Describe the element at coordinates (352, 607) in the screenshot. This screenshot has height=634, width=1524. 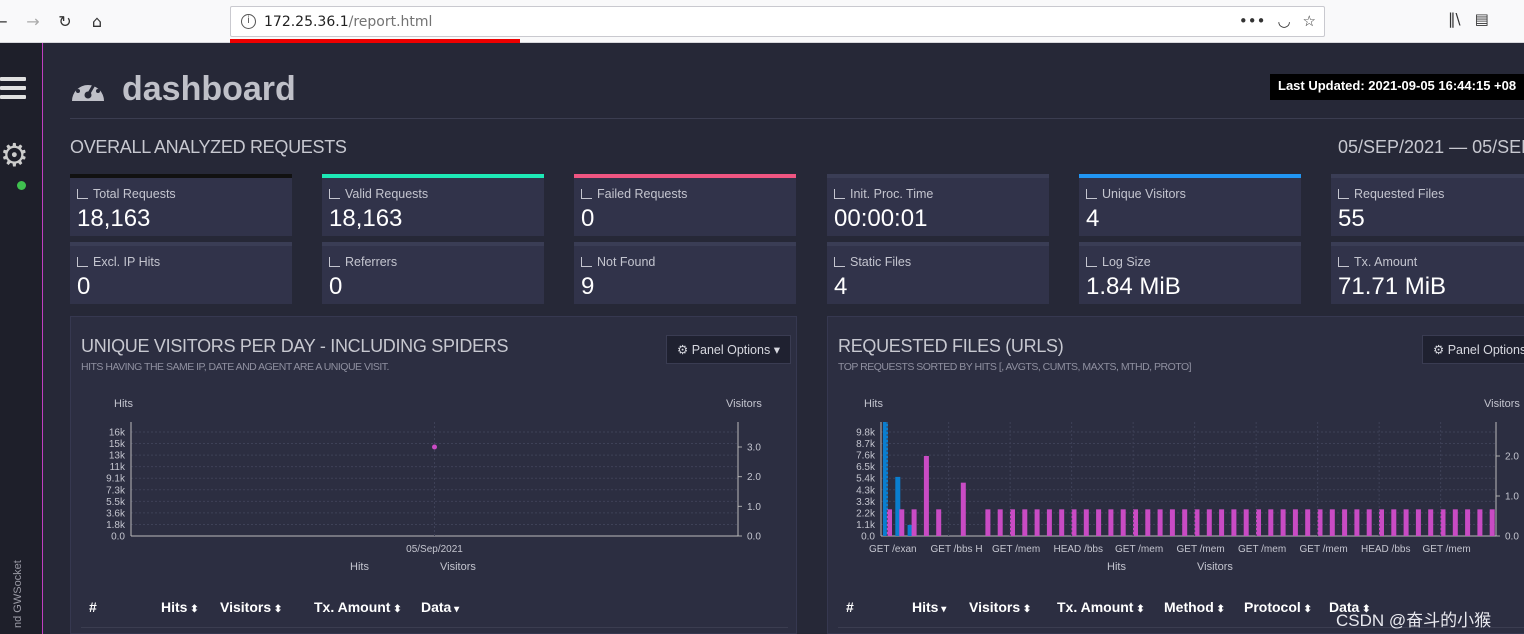
I see `table-header-label: Tx. Amount` at that location.